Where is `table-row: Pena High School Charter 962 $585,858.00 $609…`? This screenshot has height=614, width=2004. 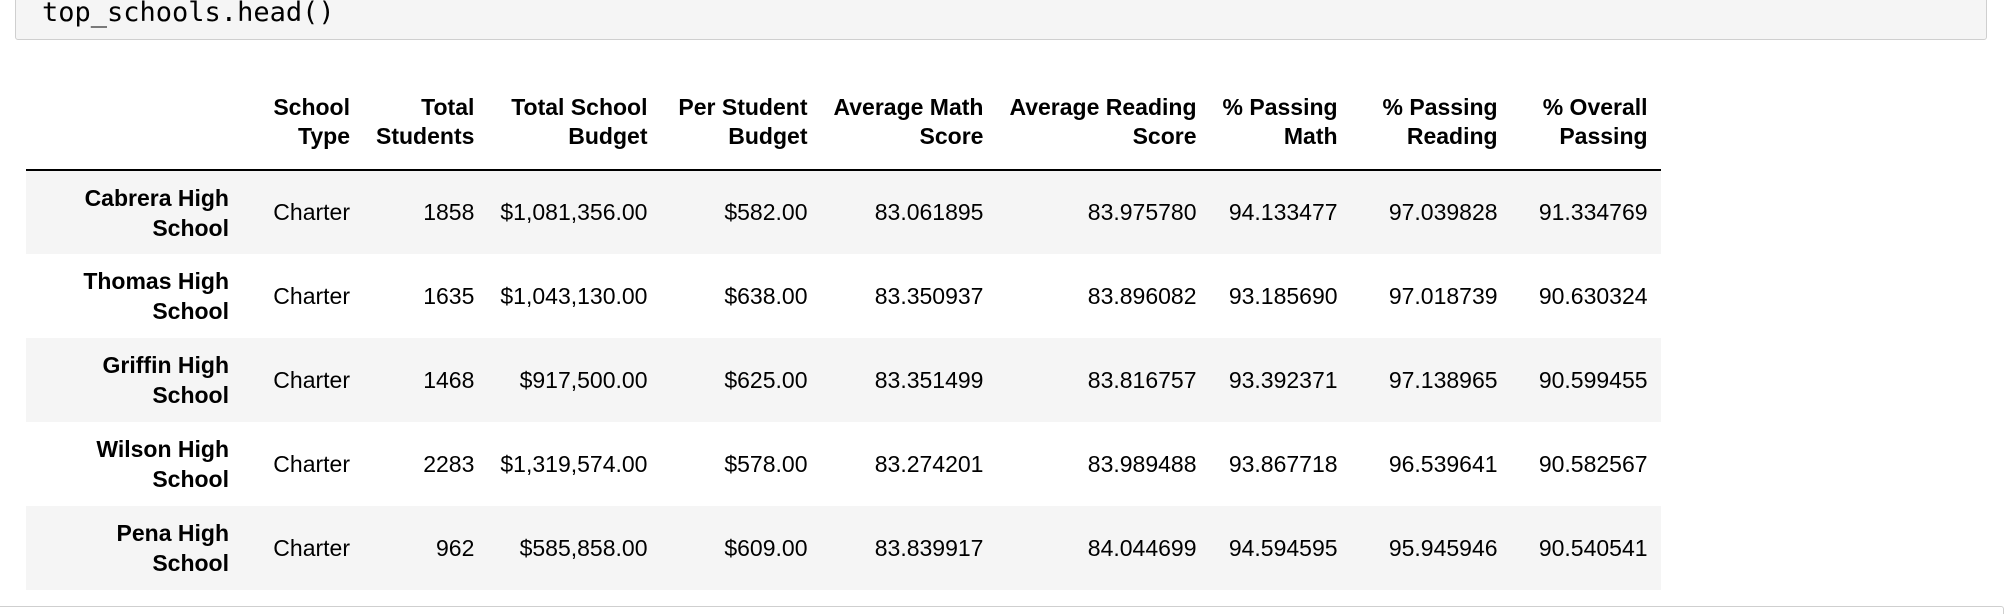
table-row: Pena High School Charter 962 $585,858.00 $609… is located at coordinates (843, 548).